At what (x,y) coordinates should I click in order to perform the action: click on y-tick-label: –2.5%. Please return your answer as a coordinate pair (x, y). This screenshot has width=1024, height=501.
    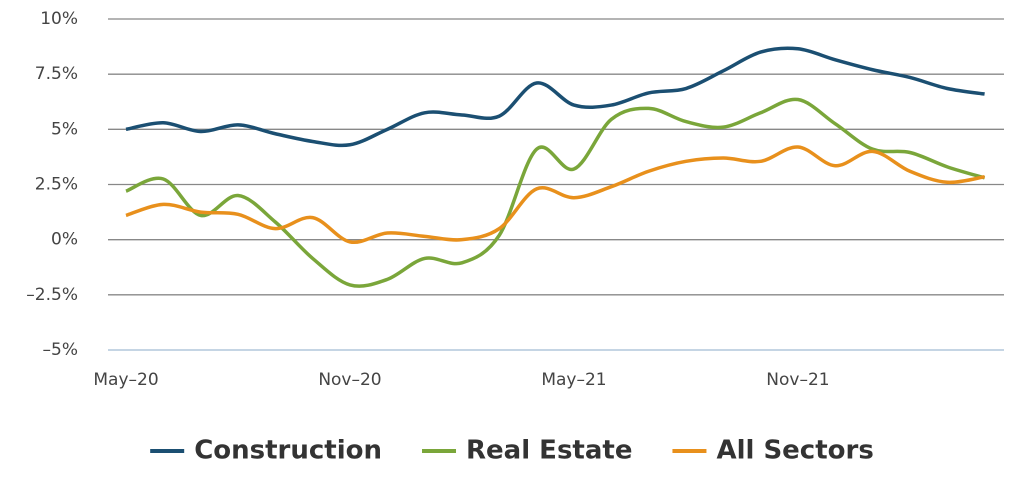
    Looking at the image, I should click on (52, 295).